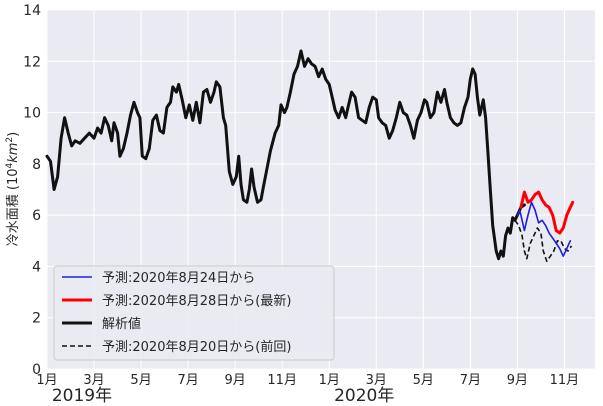 This screenshot has width=603, height=406. Describe the element at coordinates (196, 301) in the screenshot. I see `legend-label: 予測:2020年8月28日から(最新)` at that location.